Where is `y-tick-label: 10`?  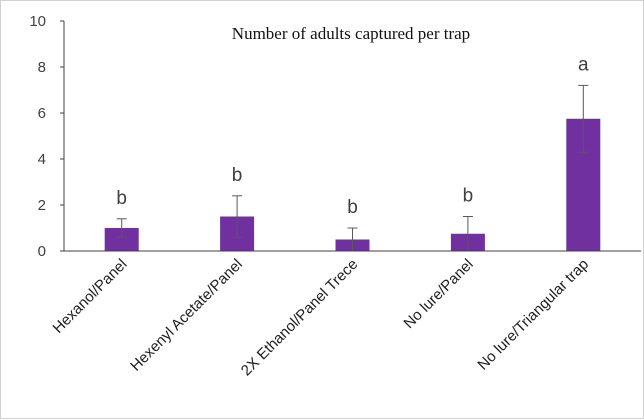 y-tick-label: 10 is located at coordinates (37, 21).